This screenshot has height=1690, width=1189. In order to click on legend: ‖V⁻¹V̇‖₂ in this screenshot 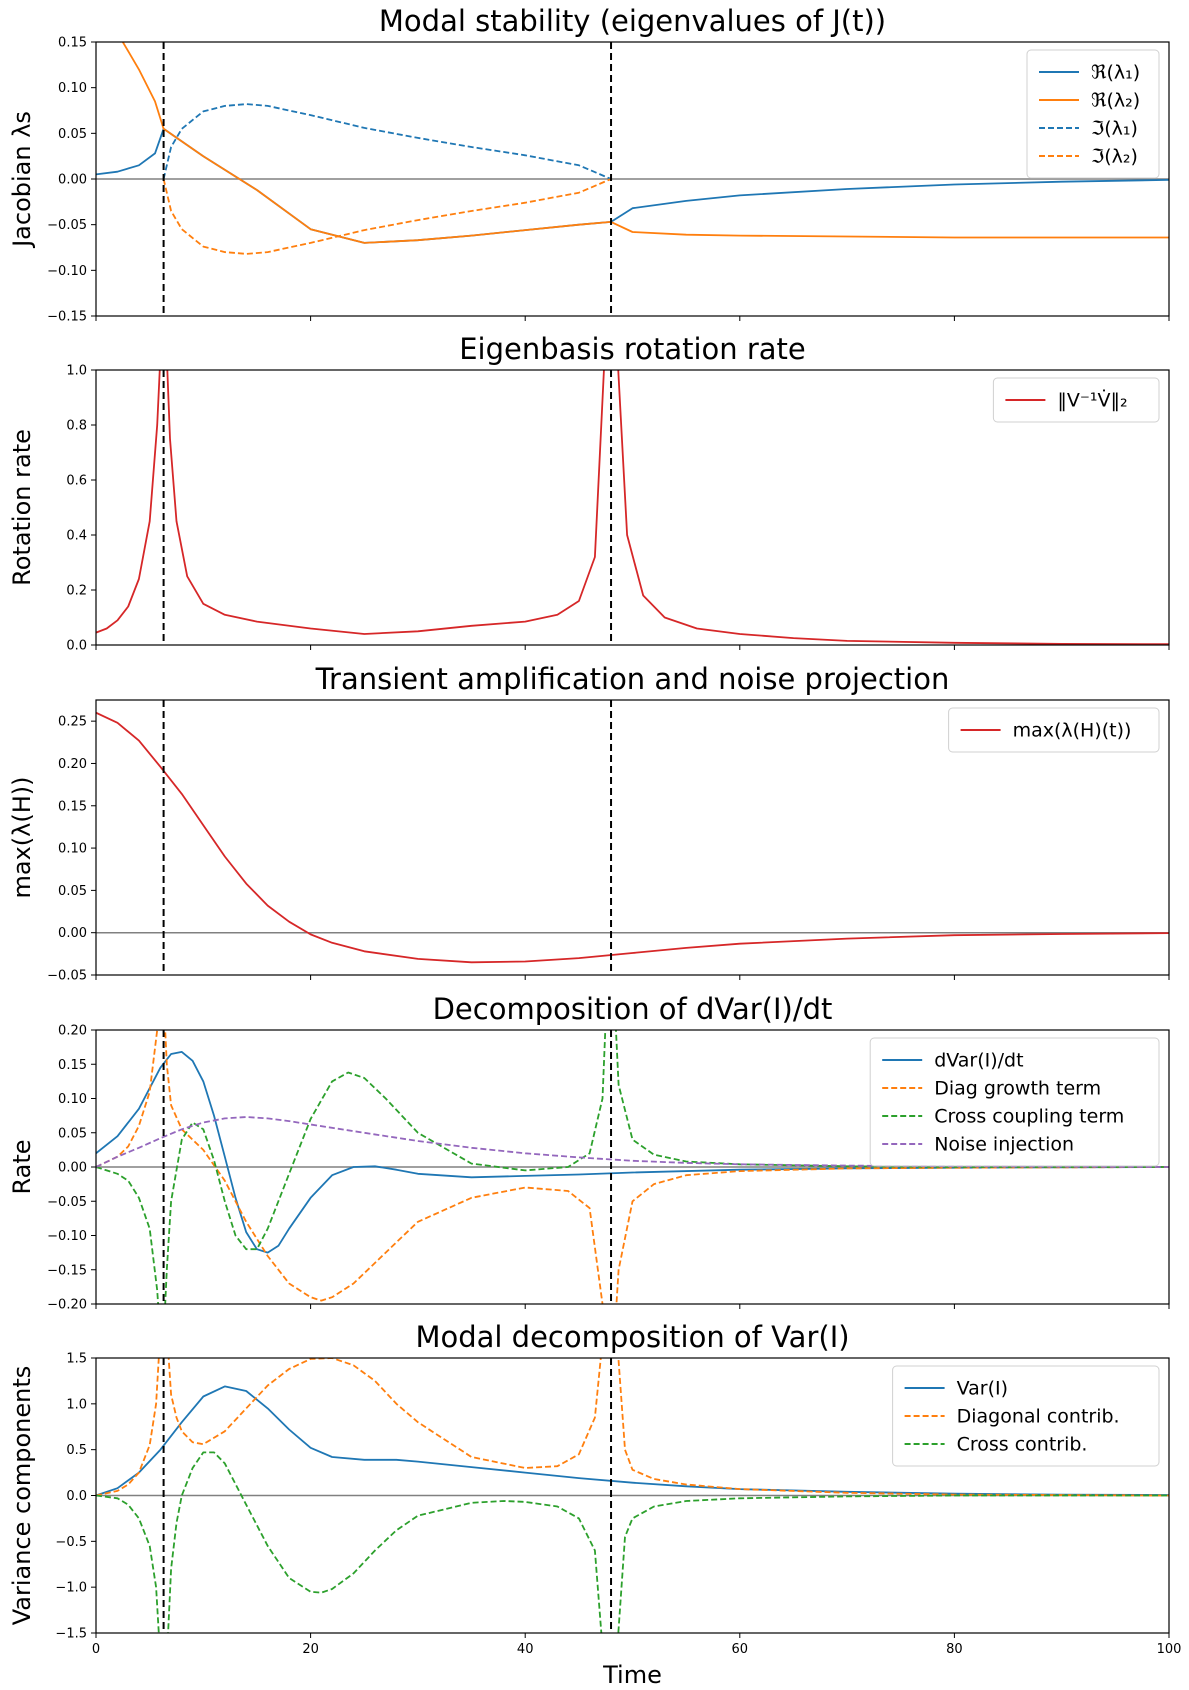, I will do `click(1076, 400)`.